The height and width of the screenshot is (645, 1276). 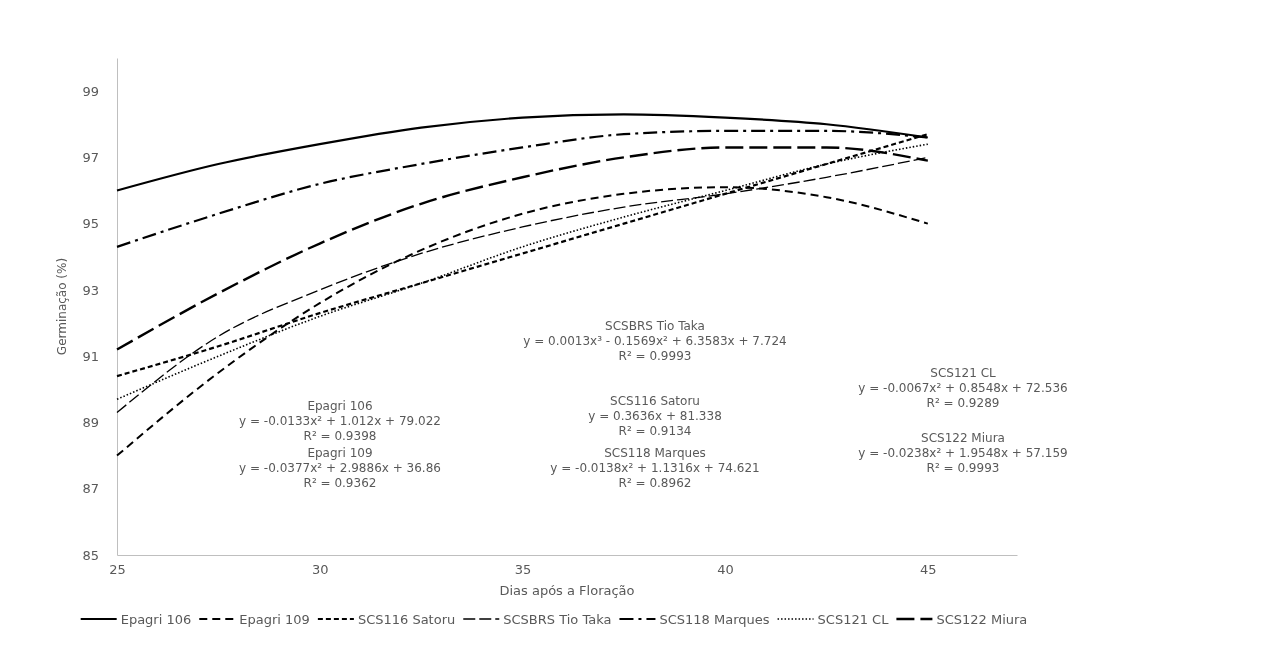 I want to click on y-tick-label: 95, so click(x=90, y=224).